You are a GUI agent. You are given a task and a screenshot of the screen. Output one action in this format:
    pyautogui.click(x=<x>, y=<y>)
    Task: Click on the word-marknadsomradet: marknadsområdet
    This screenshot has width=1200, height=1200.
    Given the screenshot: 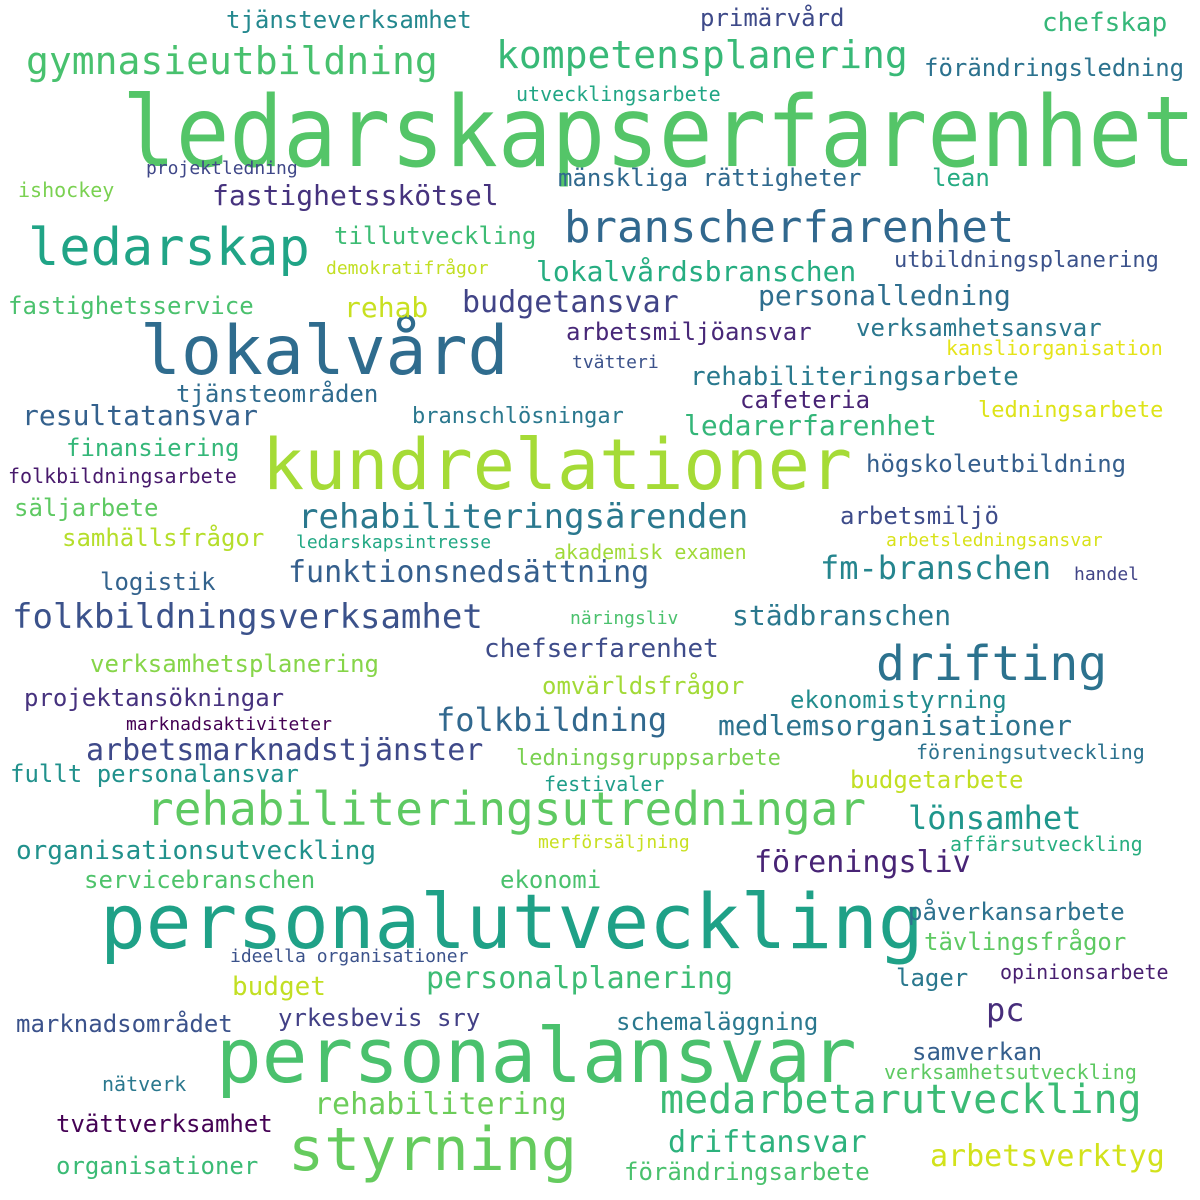 What is the action you would take?
    pyautogui.click(x=124, y=1024)
    